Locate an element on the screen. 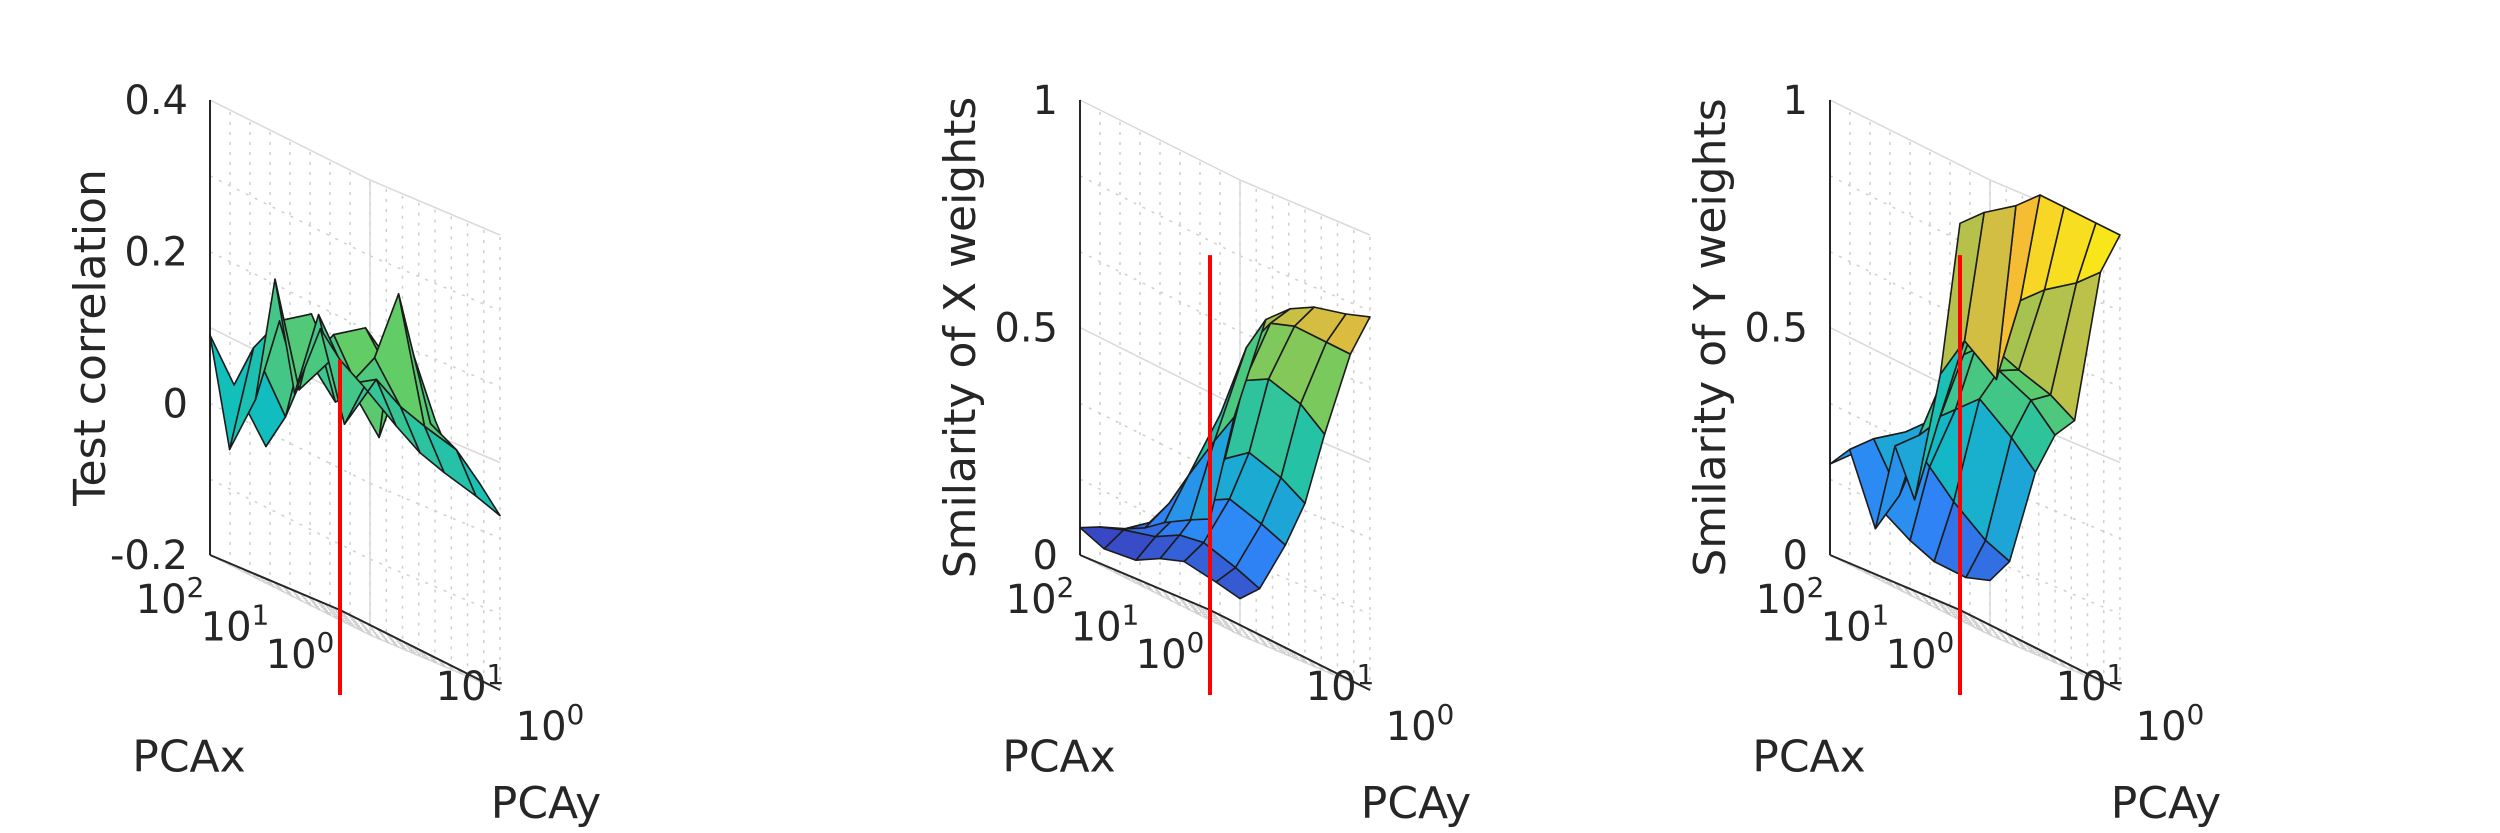  z-axis-label: Test correlation is located at coordinates (90, 338).